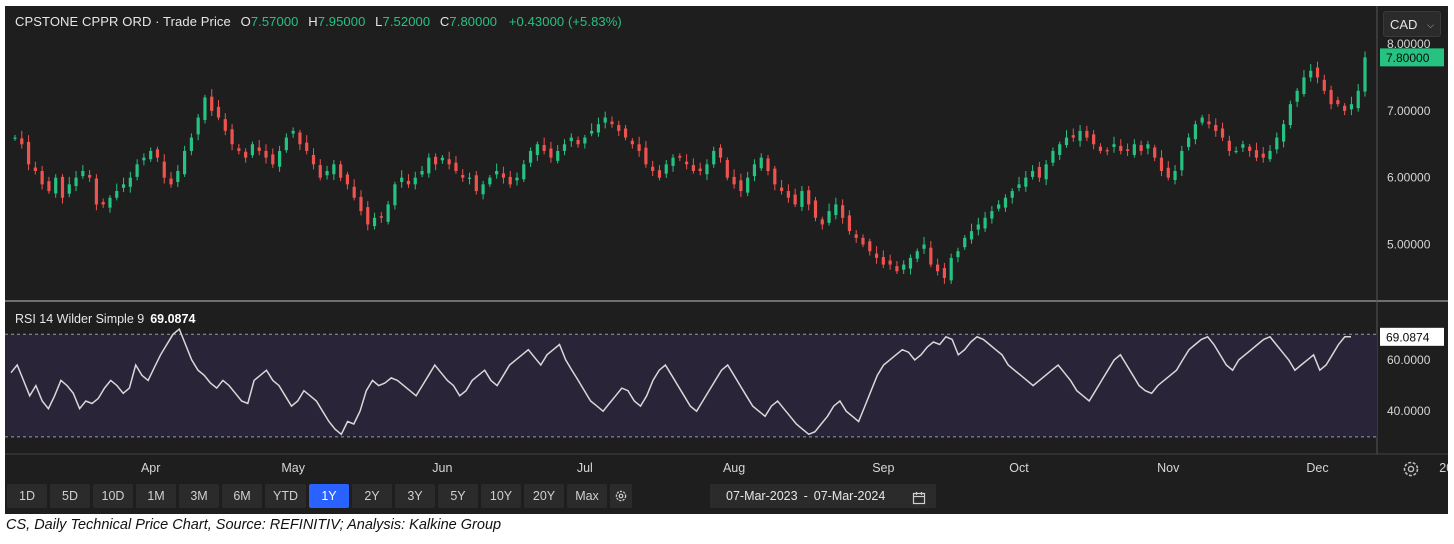 This screenshot has width=1454, height=544. I want to click on x-month-label: May, so click(293, 468).